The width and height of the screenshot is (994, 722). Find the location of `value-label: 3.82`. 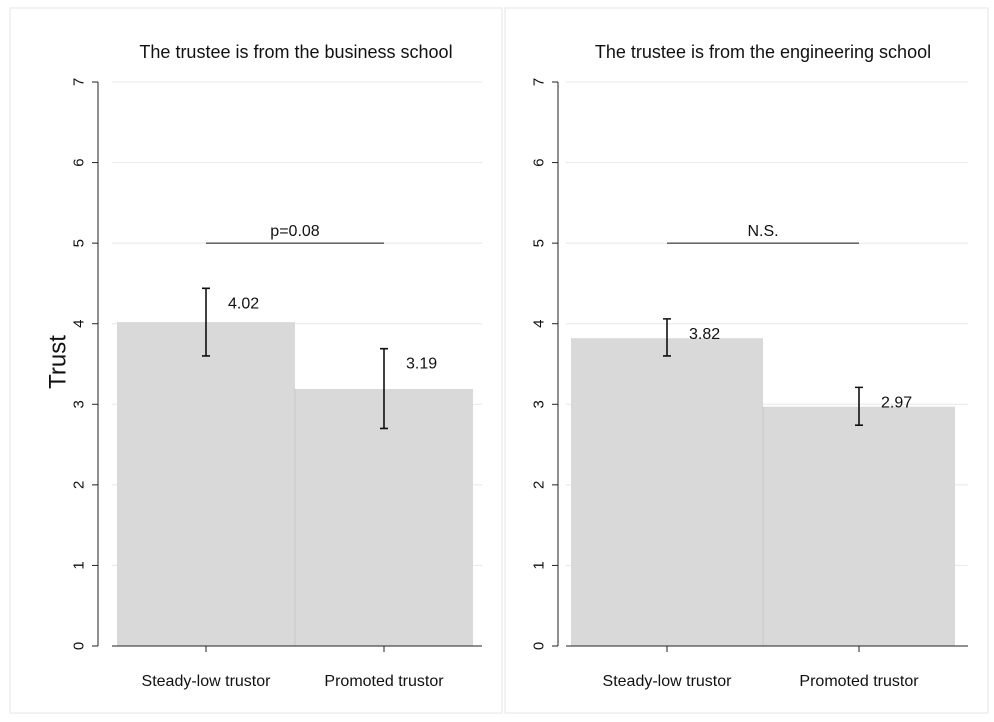

value-label: 3.82 is located at coordinates (704, 334).